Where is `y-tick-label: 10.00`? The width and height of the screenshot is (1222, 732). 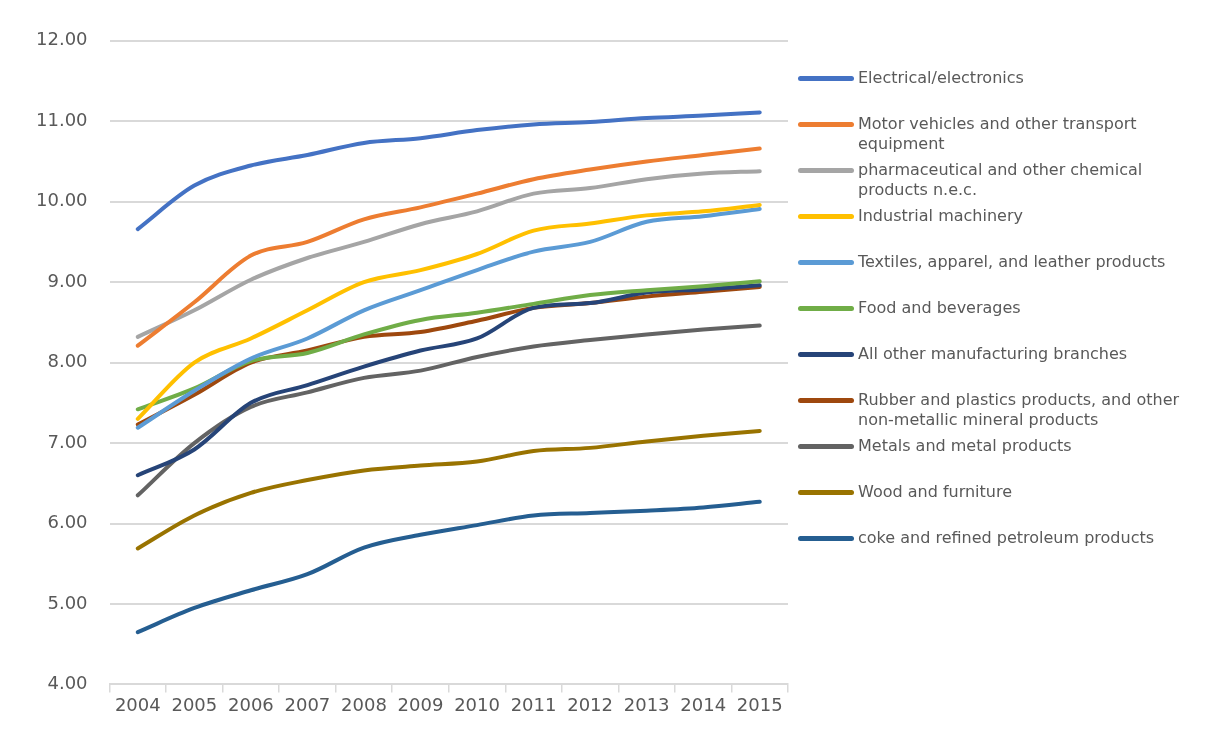 y-tick-label: 10.00 is located at coordinates (62, 200).